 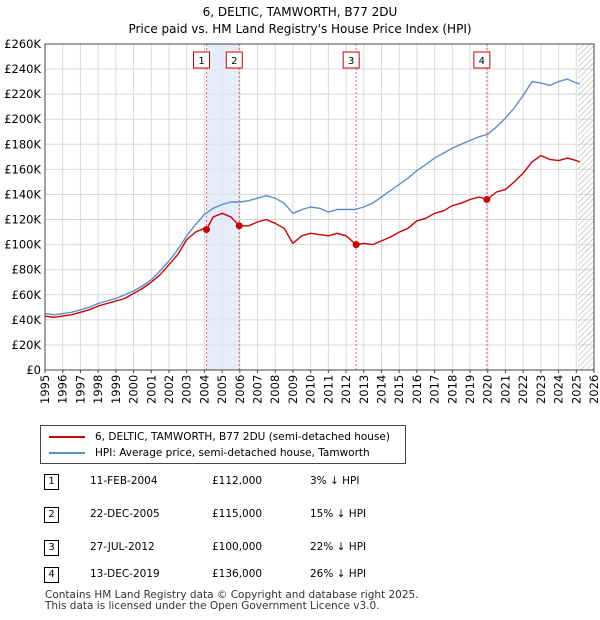 What do you see at coordinates (338, 547) in the screenshot?
I see `sale-hpi-diff: 22% ↓ HPI` at bounding box center [338, 547].